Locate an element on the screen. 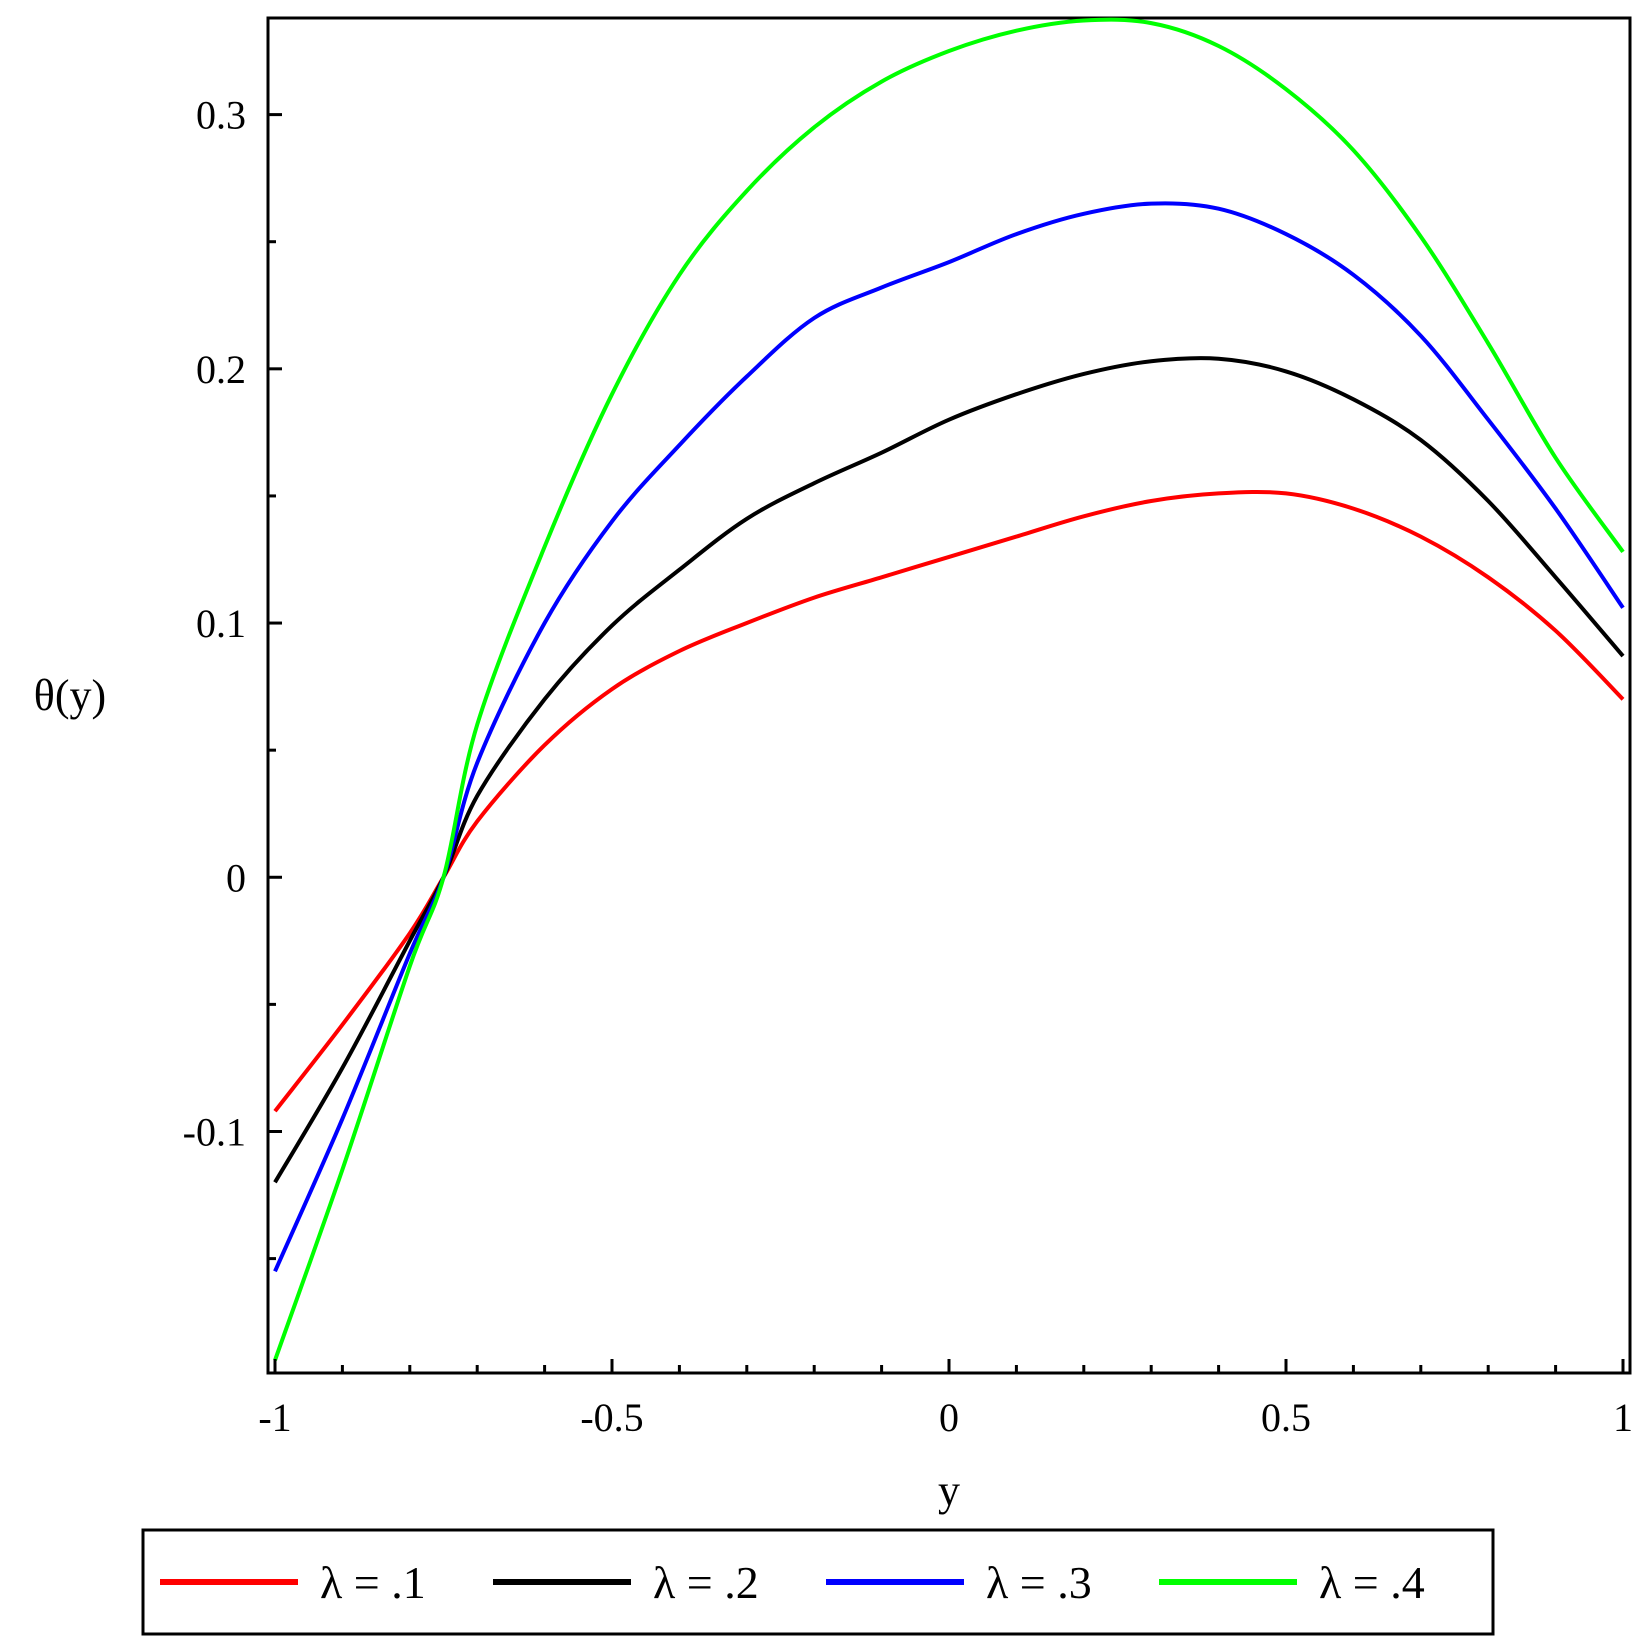  legend-label-3: λ = .3 is located at coordinates (1039, 1582).